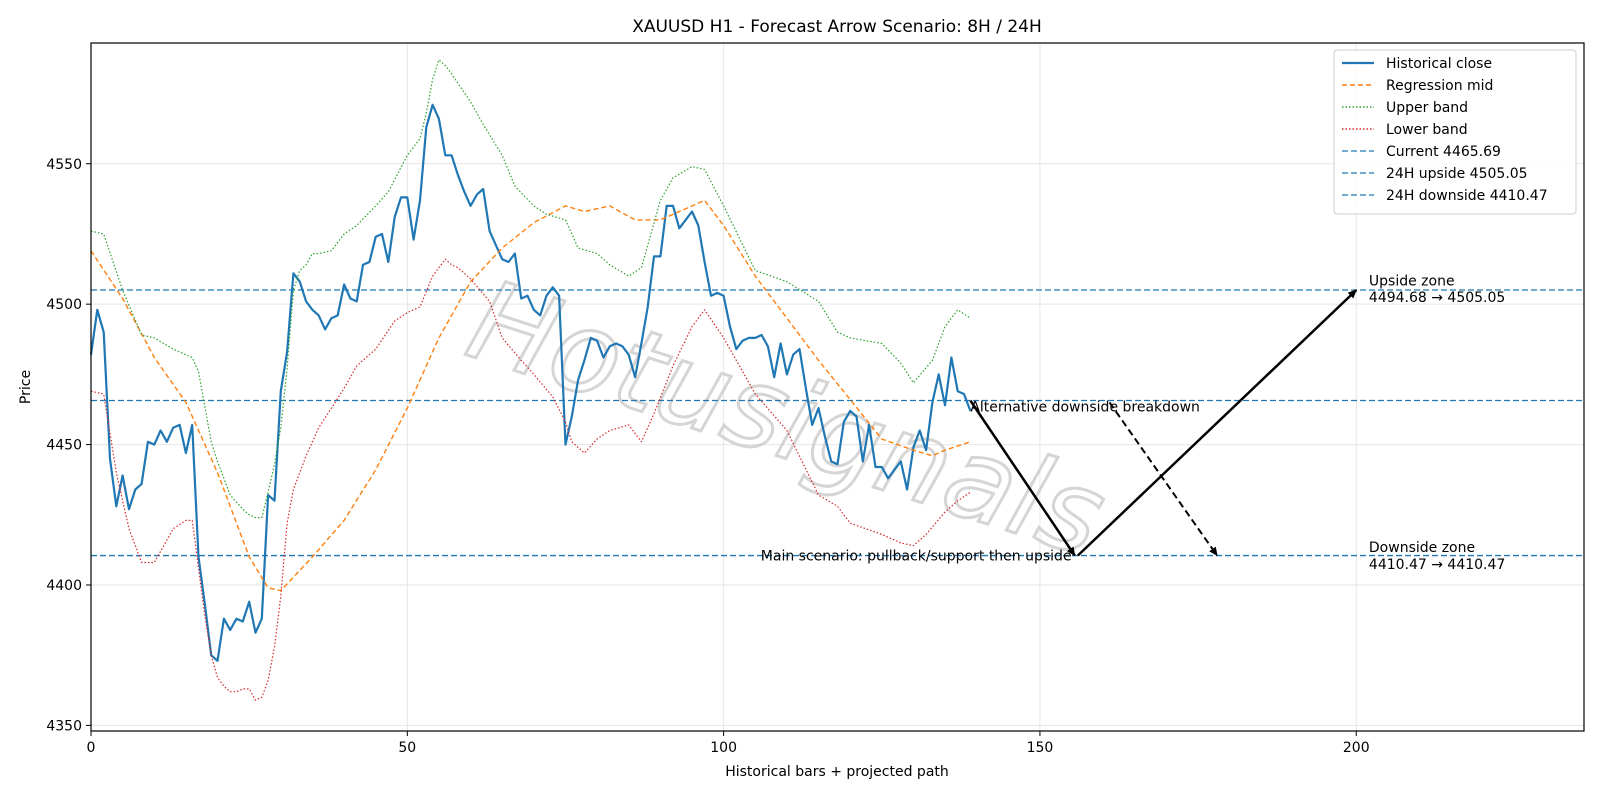 The height and width of the screenshot is (800, 1600). Describe the element at coordinates (64, 446) in the screenshot. I see `y-tick-label: 4450` at that location.